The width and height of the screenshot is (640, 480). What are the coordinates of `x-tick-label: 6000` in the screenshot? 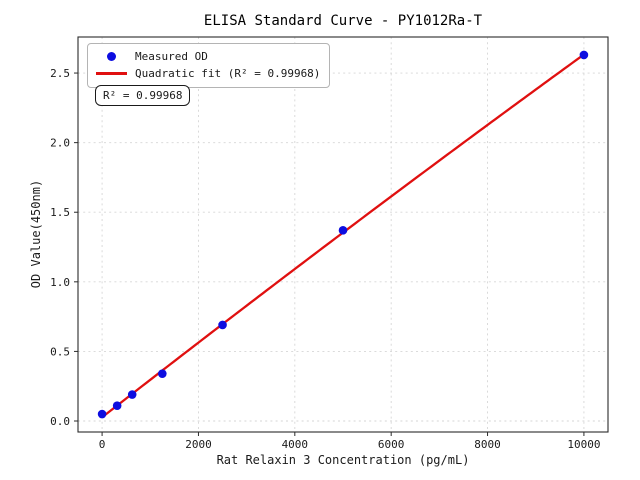 It's located at (391, 444).